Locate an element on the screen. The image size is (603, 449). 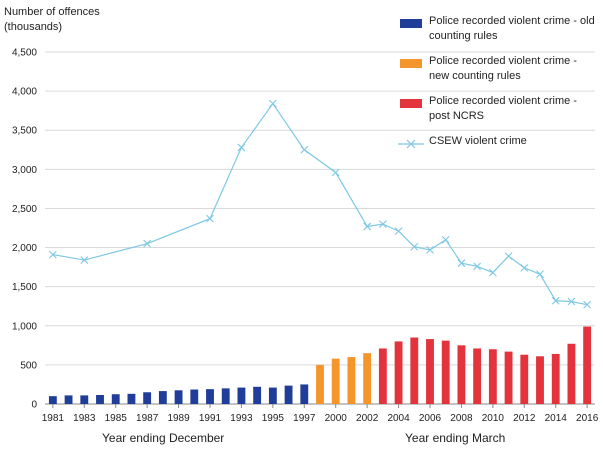
y-tick-label: 3,000 is located at coordinates (24, 170).